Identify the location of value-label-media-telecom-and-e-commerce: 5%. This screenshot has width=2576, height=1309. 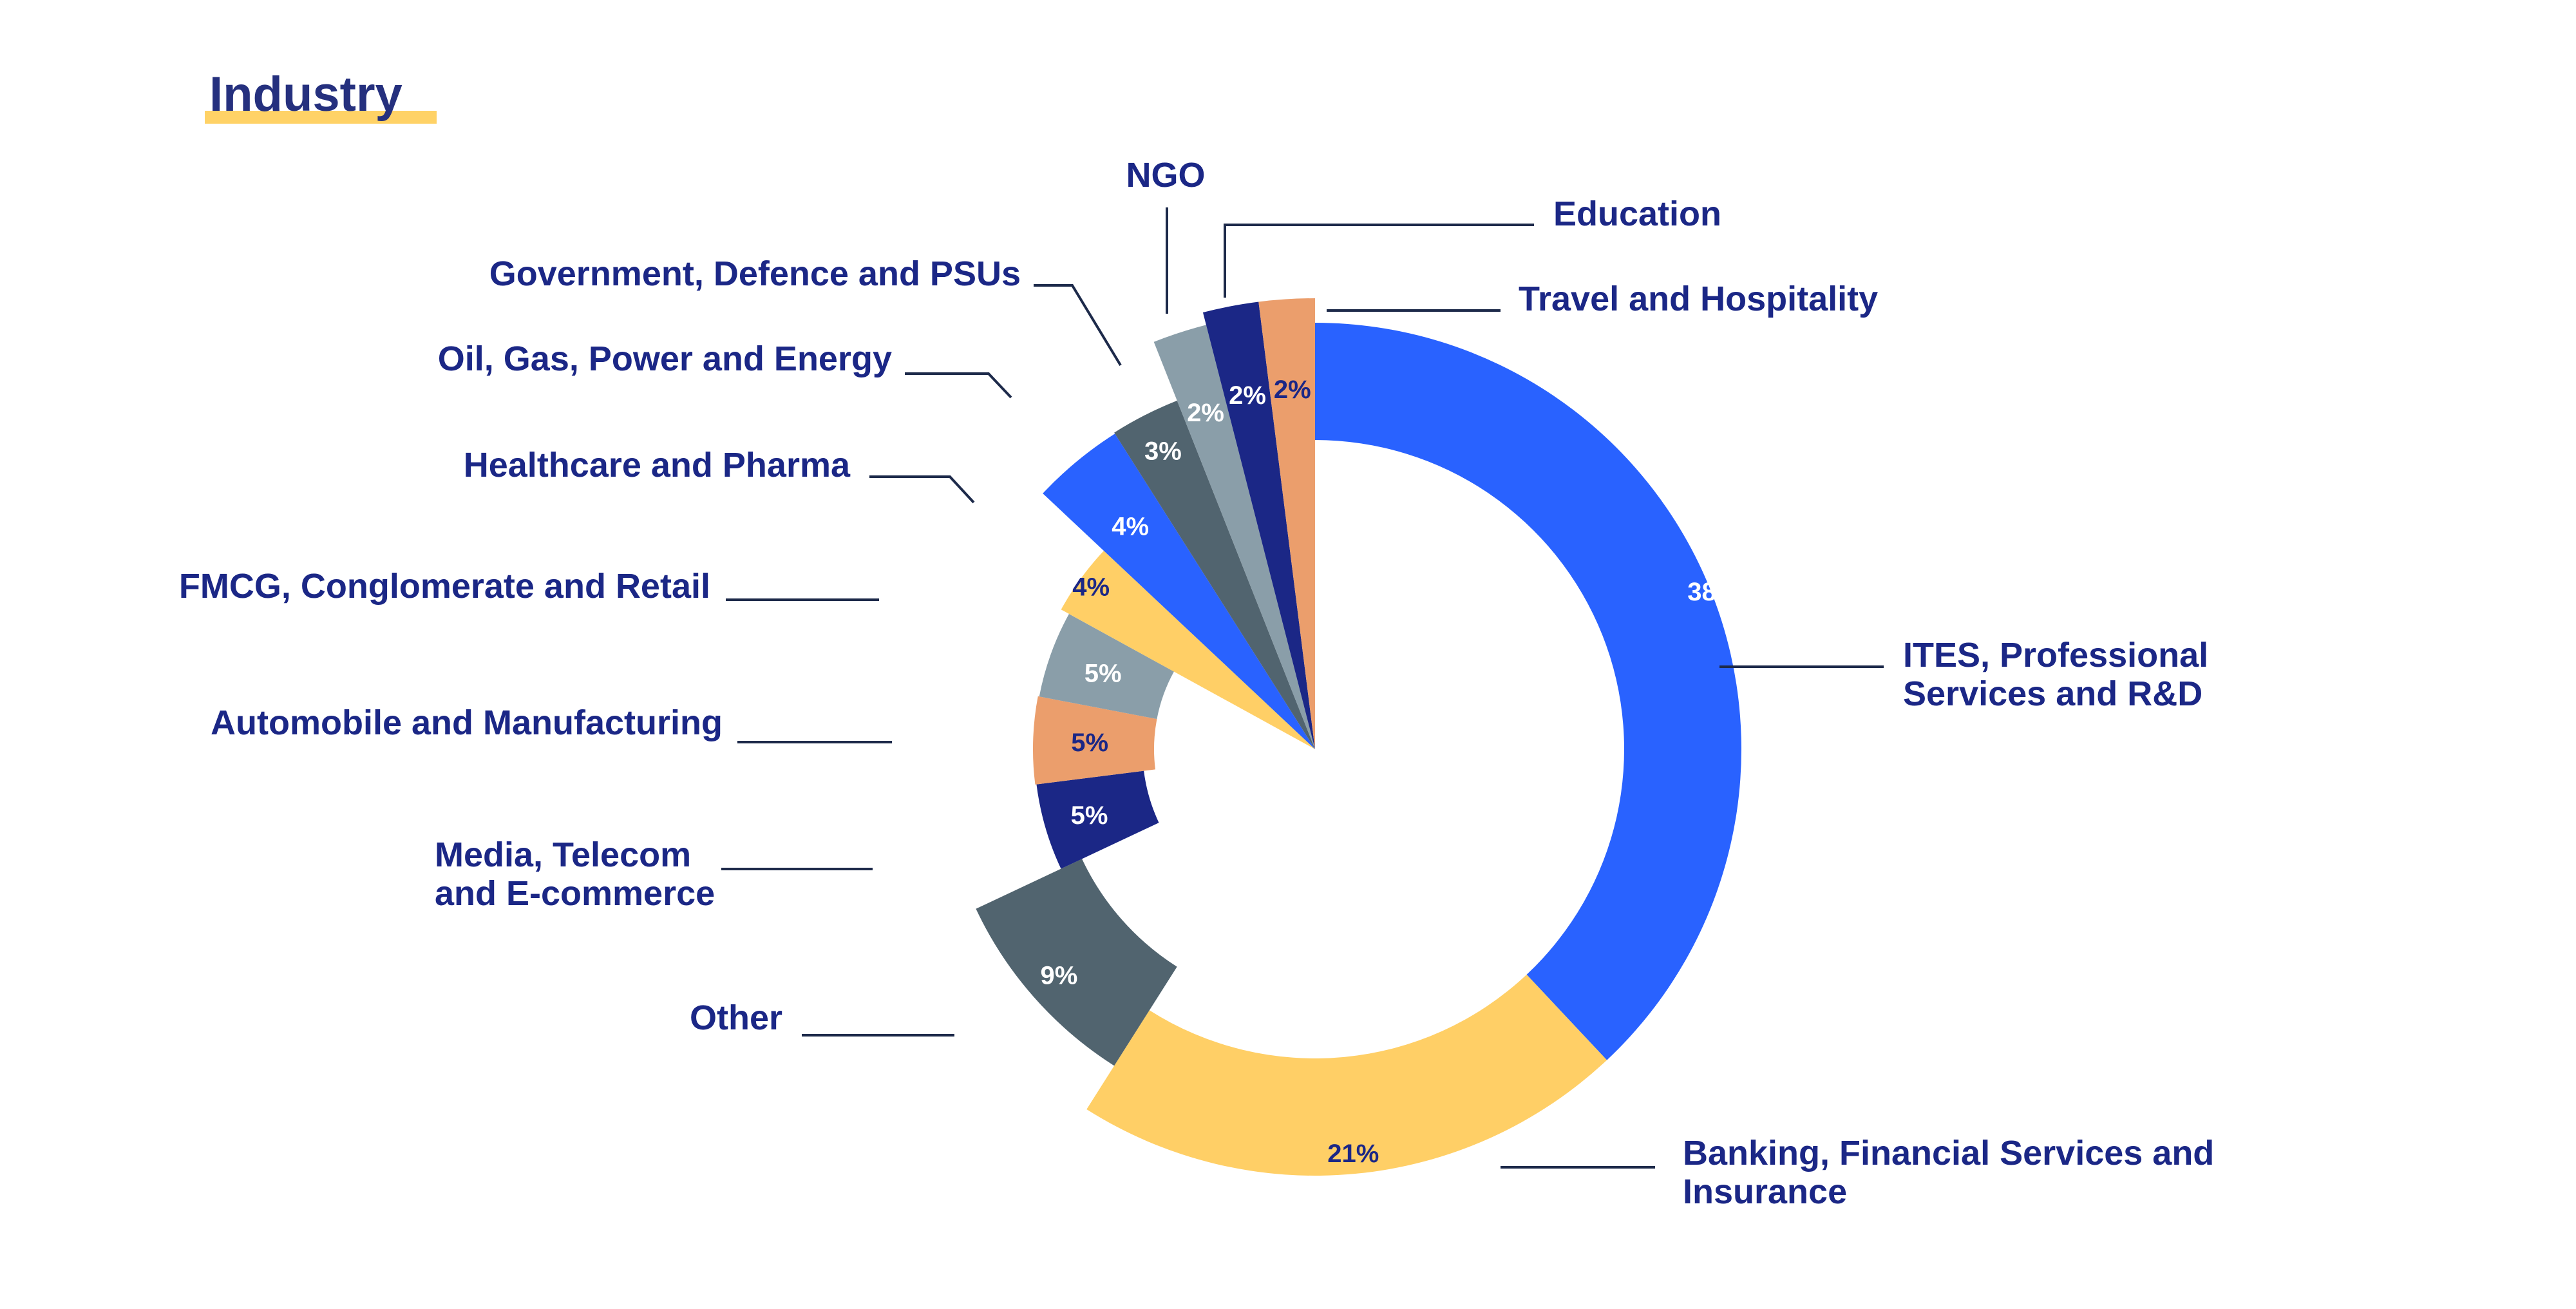
(1090, 815).